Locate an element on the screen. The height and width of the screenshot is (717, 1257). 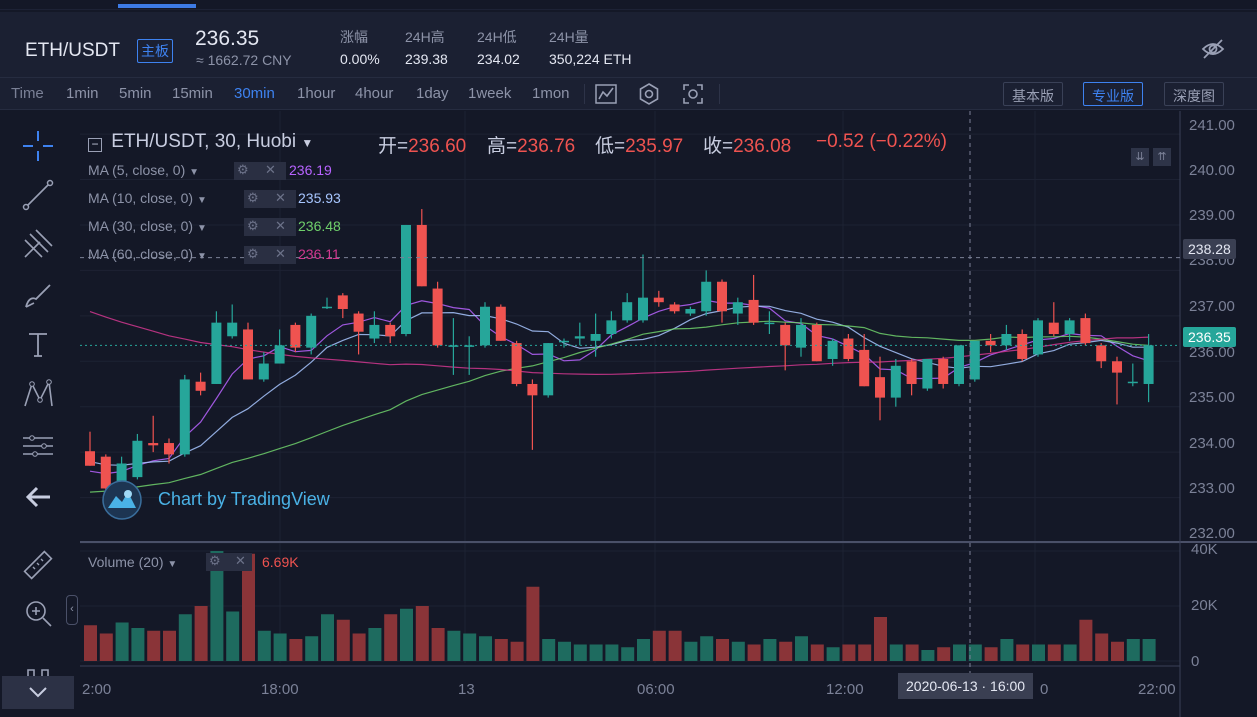
time-tick: 13 is located at coordinates (466, 689).